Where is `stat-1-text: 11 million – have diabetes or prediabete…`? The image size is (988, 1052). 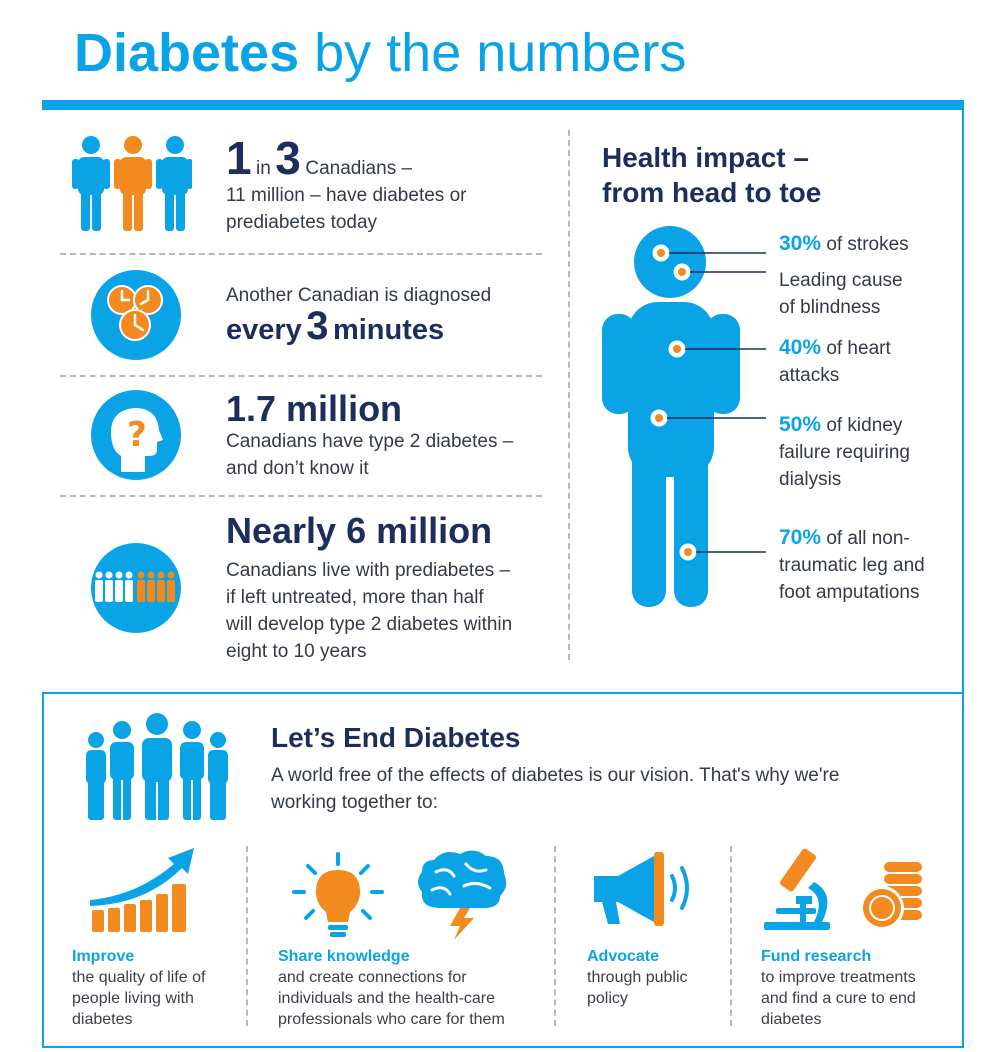 stat-1-text: 11 million – have diabetes or prediabete… is located at coordinates (346, 209).